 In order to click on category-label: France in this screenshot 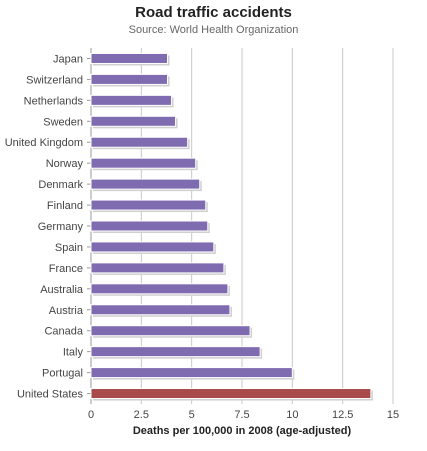, I will do `click(66, 269)`.